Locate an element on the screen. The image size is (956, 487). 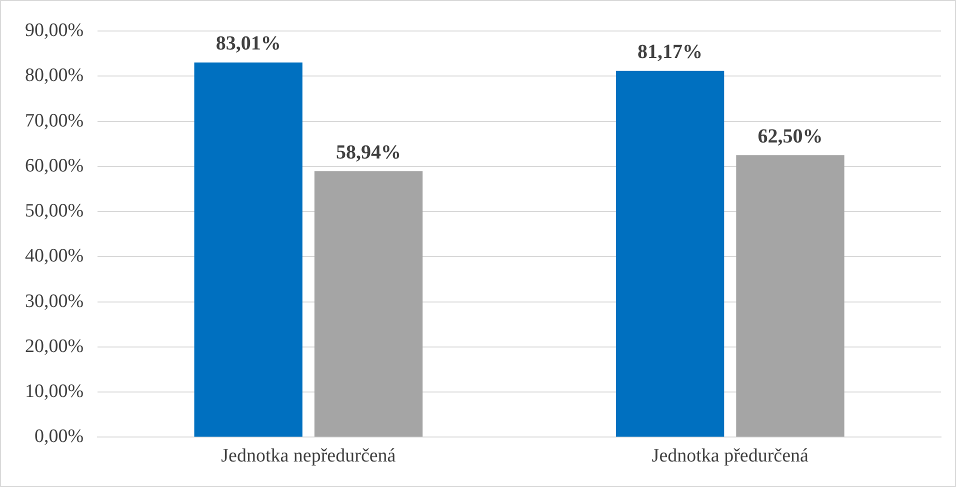
y-tick-label: 10,00% is located at coordinates (54, 391).